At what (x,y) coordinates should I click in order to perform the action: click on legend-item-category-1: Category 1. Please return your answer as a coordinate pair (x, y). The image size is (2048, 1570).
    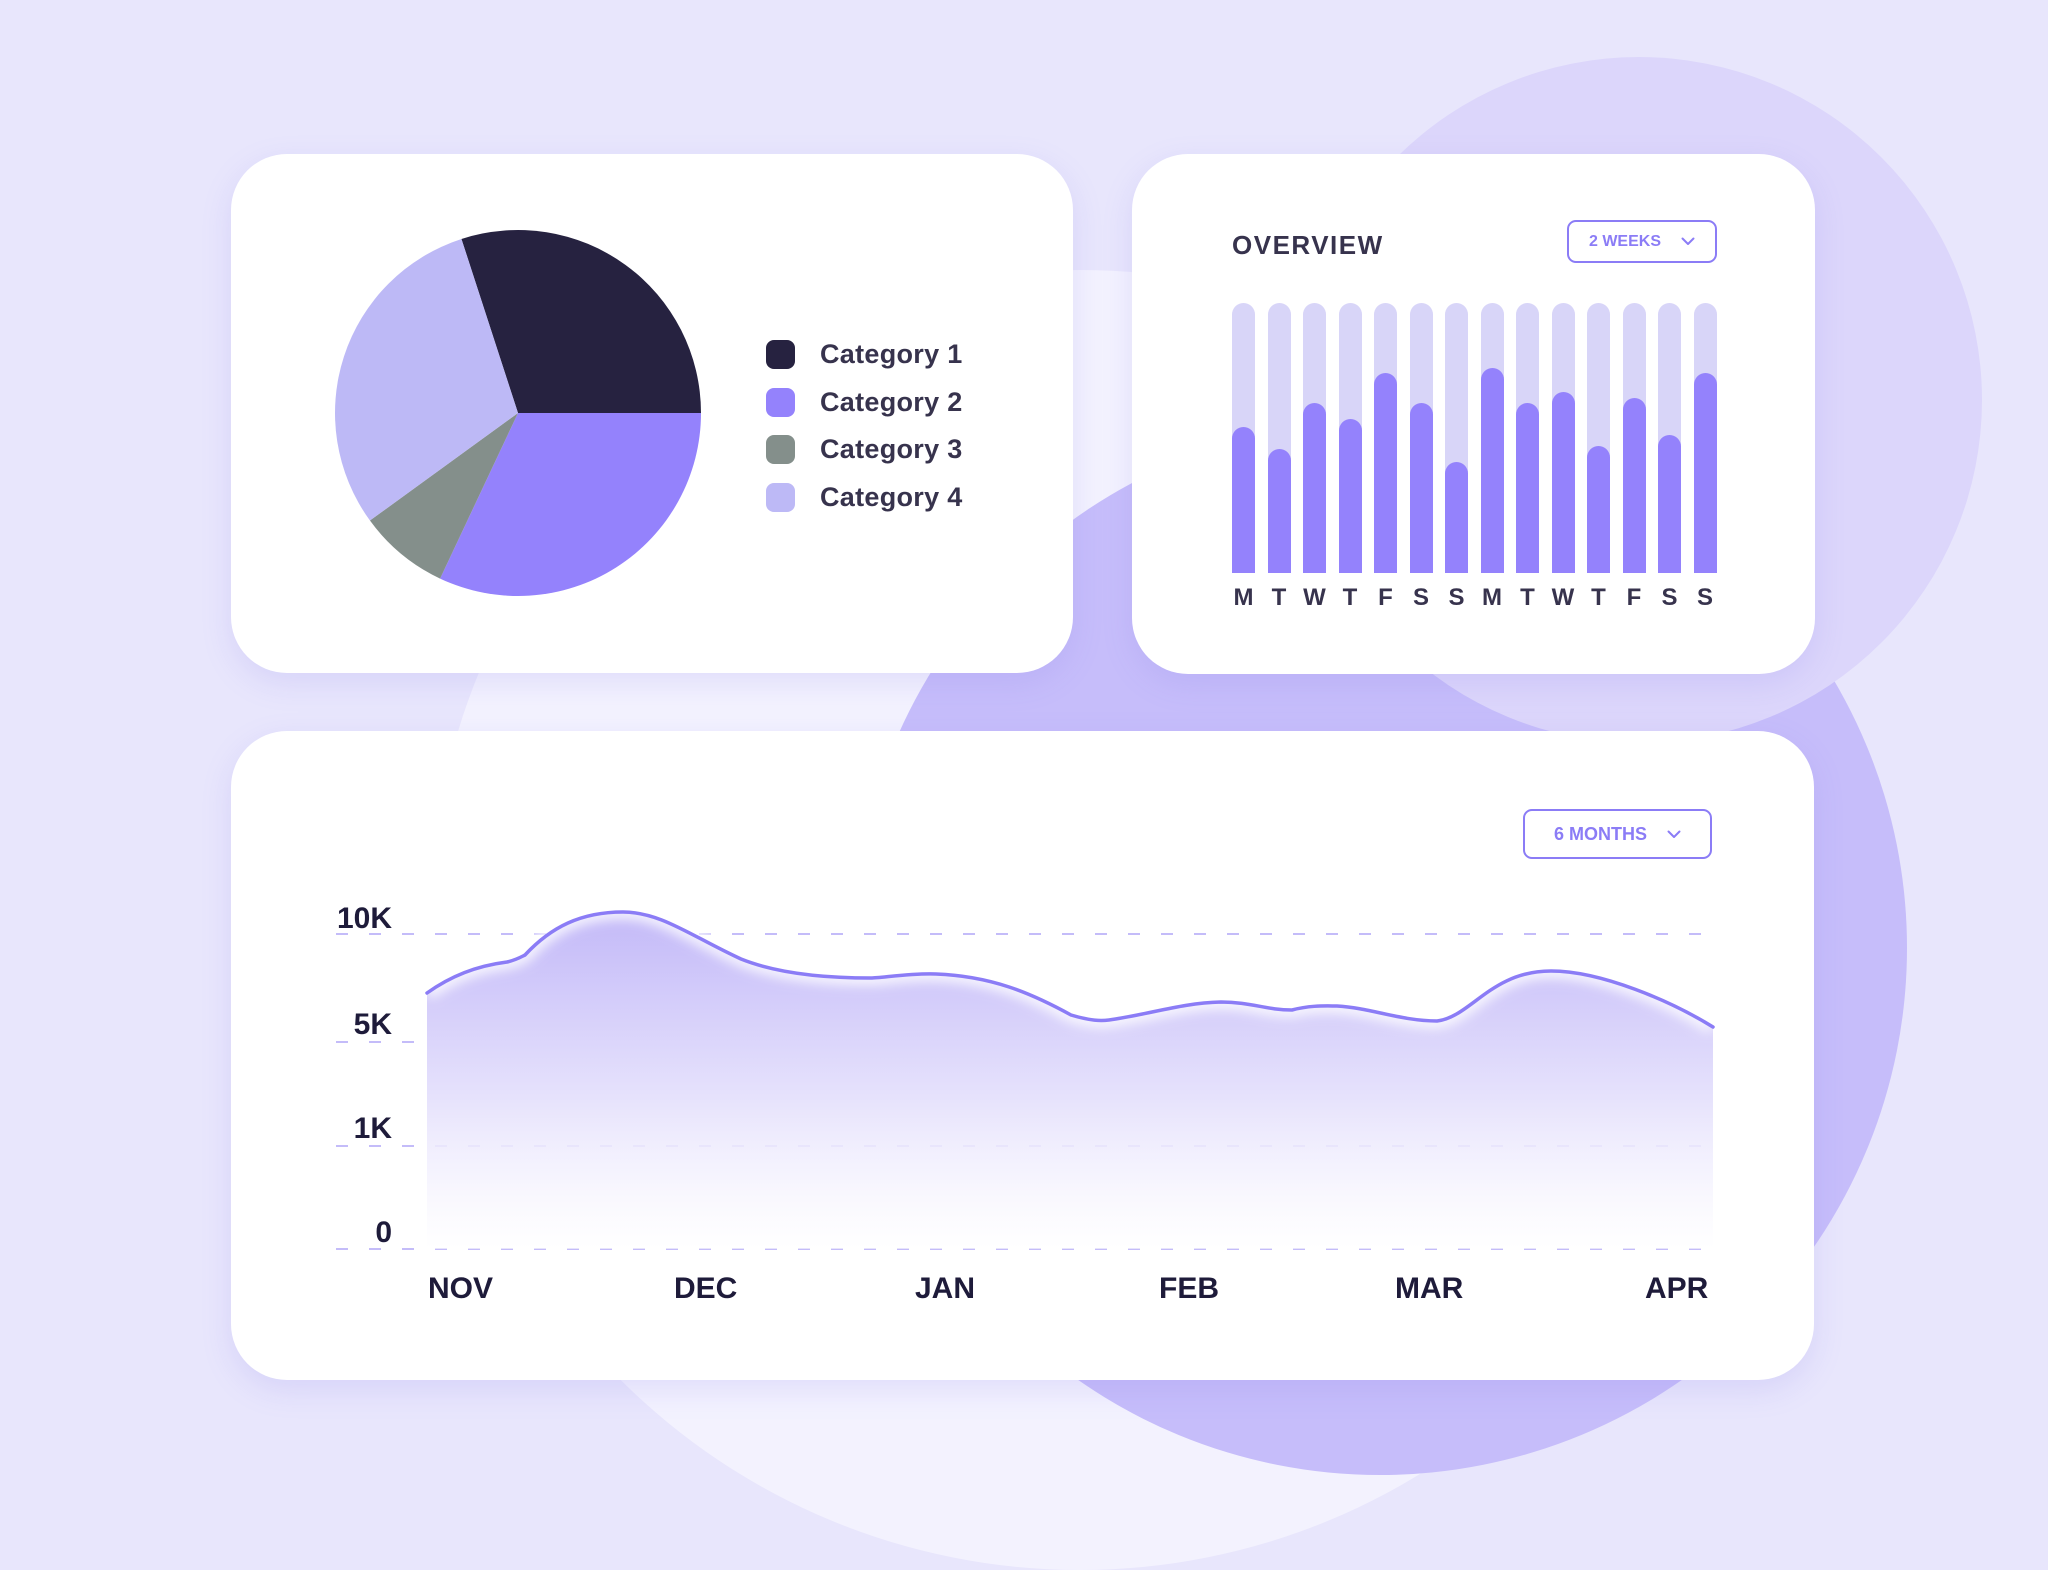
    Looking at the image, I should click on (864, 355).